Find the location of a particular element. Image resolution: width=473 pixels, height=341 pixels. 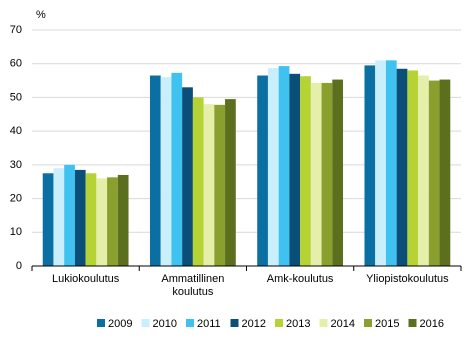

legend-label: 2010 is located at coordinates (165, 324).